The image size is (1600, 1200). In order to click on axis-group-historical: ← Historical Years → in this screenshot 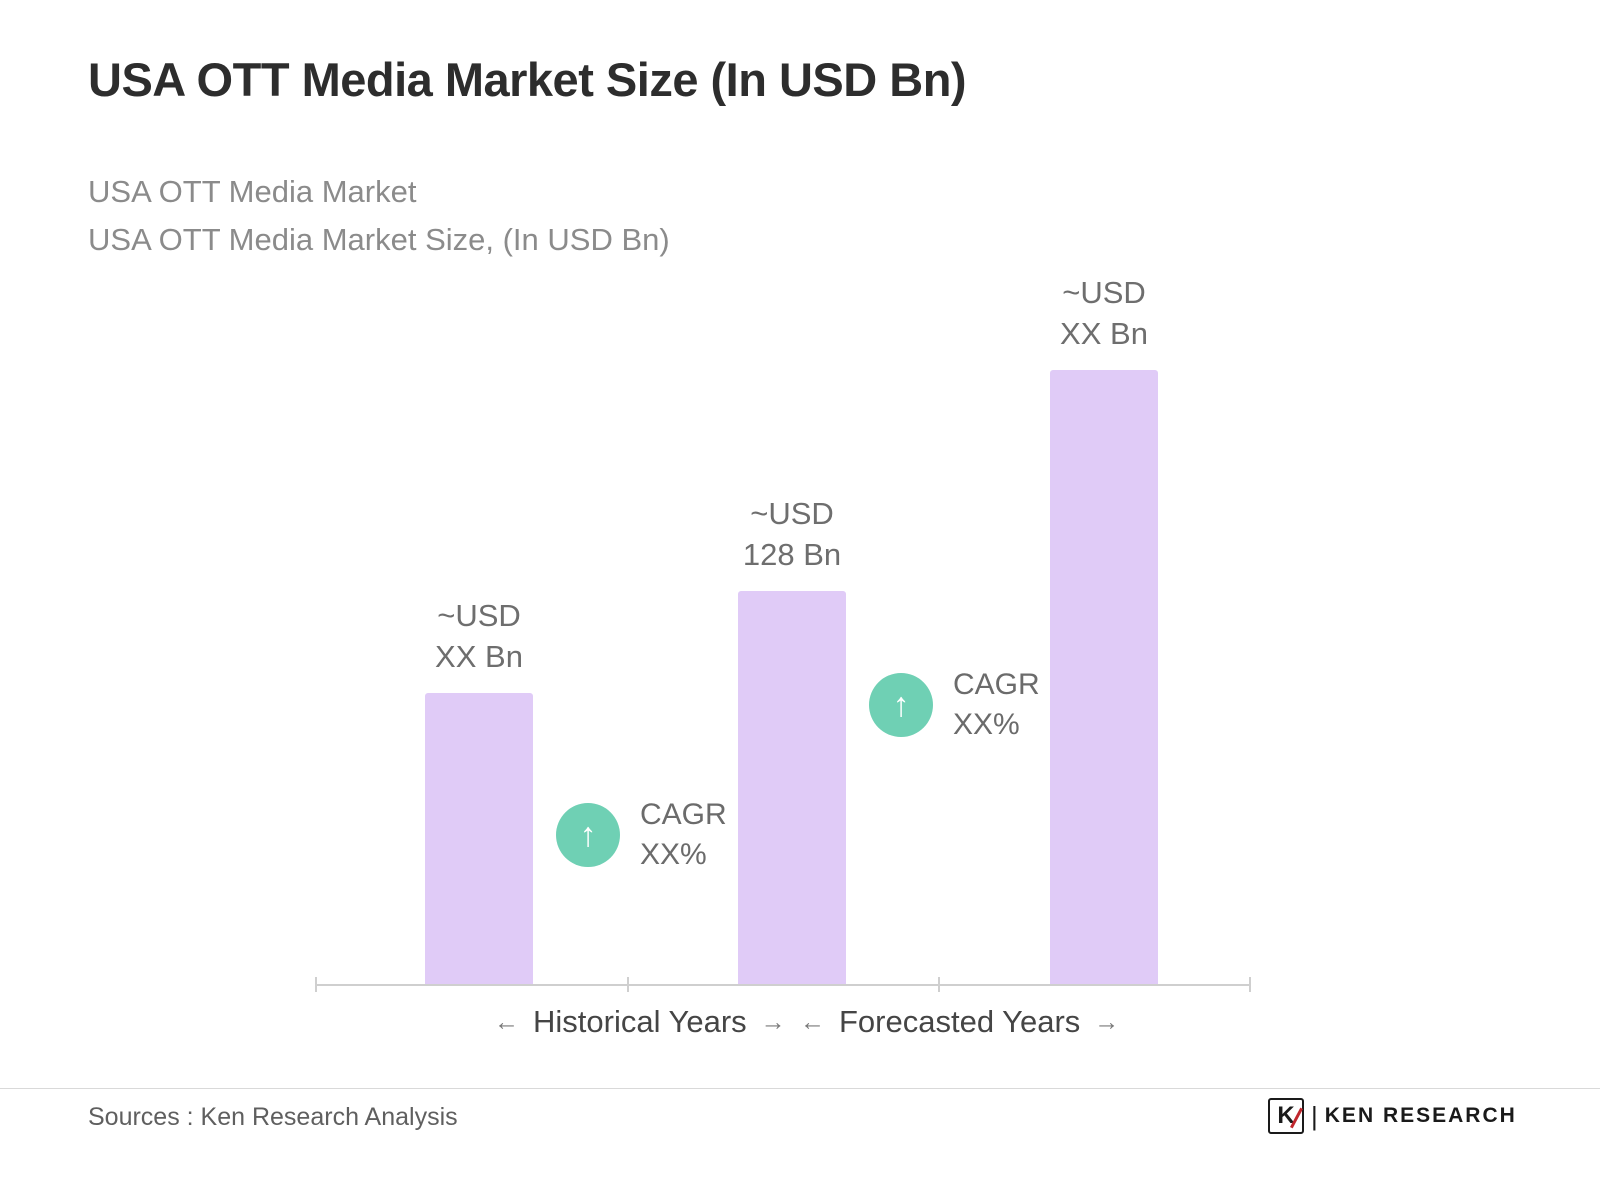, I will do `click(640, 1022)`.